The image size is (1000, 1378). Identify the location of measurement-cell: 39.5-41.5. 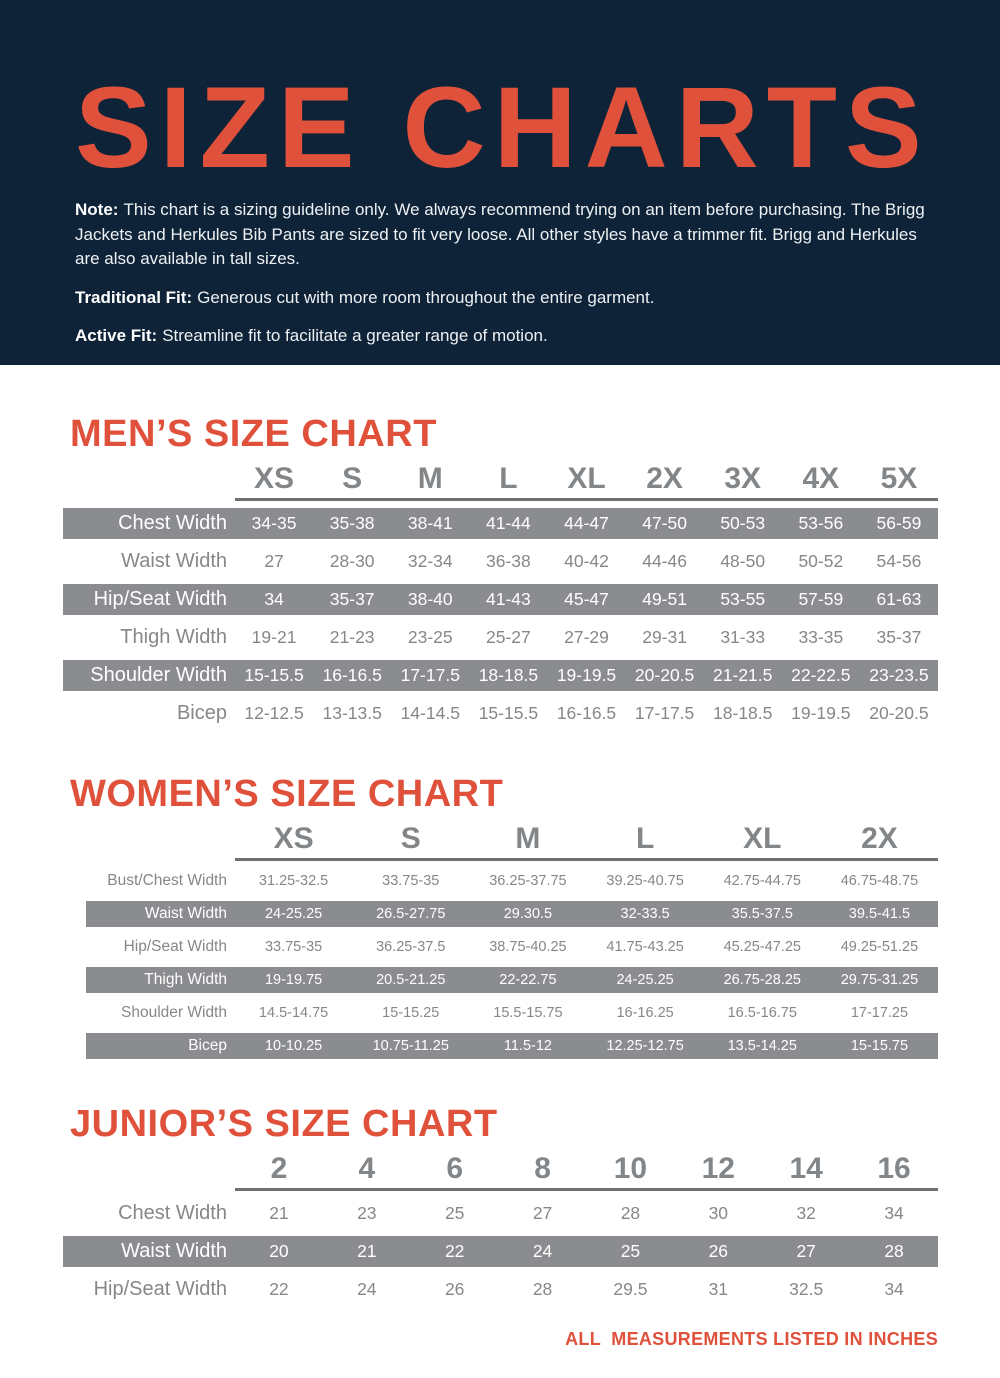
(879, 914).